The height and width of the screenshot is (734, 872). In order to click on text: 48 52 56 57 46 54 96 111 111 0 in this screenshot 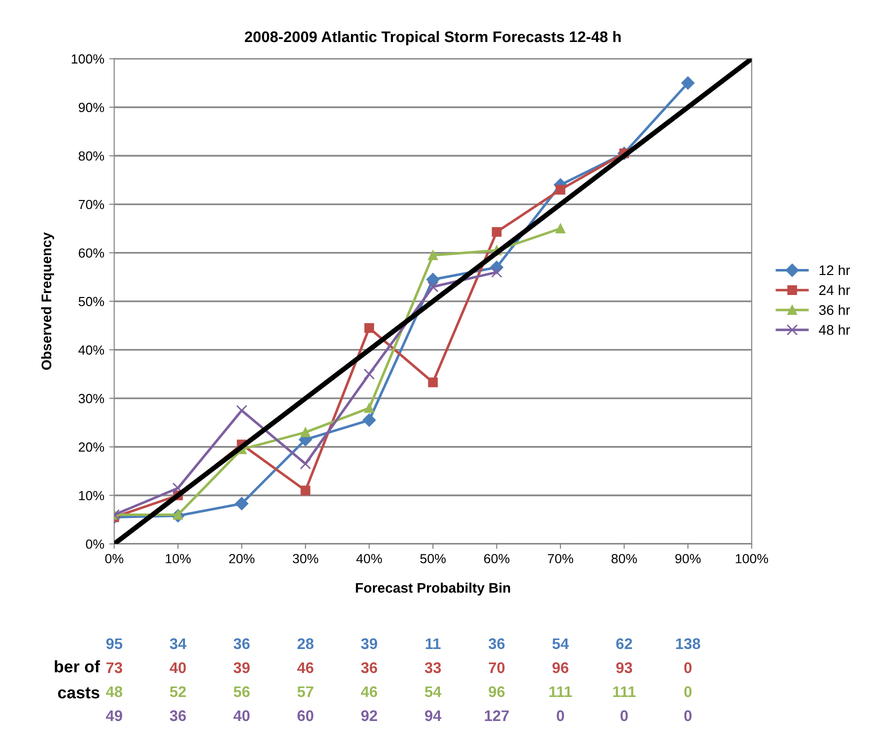, I will do `click(399, 692)`.